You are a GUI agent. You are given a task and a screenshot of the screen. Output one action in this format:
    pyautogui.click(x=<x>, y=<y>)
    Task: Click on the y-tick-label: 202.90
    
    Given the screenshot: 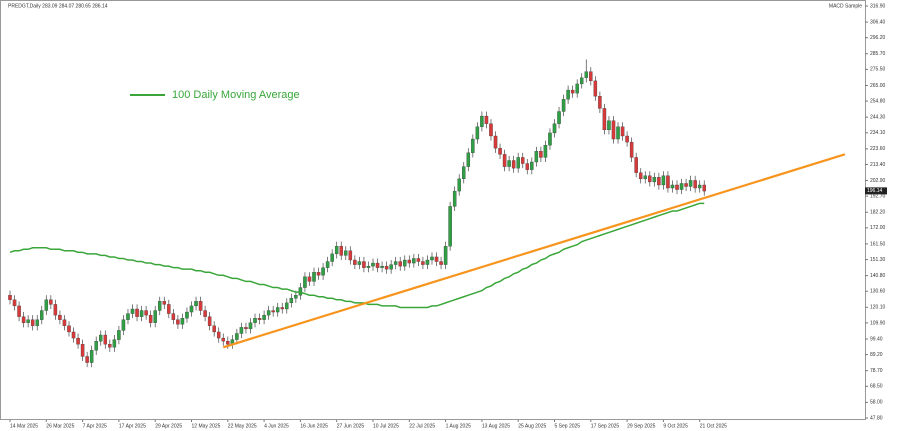 What is the action you would take?
    pyautogui.click(x=878, y=181)
    